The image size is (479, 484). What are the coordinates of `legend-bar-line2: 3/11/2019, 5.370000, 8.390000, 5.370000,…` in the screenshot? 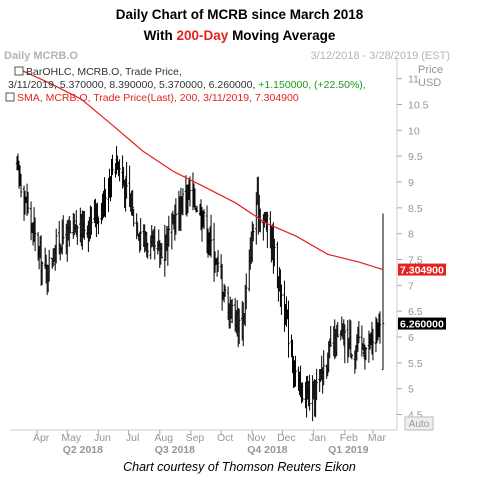 It's located at (187, 85).